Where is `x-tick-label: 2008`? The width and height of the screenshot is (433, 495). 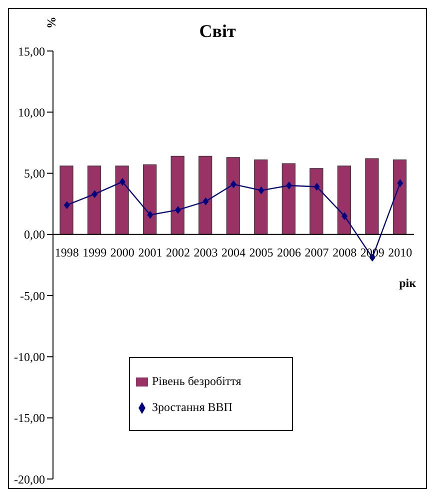 x-tick-label: 2008 is located at coordinates (344, 252).